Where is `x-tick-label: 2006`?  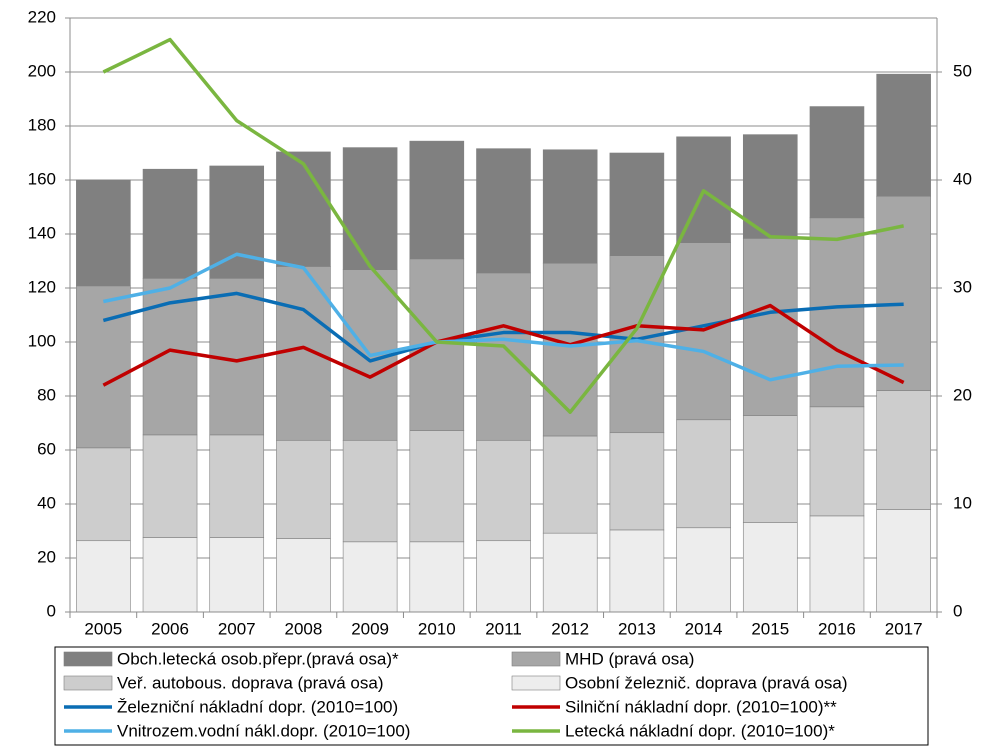 x-tick-label: 2006 is located at coordinates (170, 628).